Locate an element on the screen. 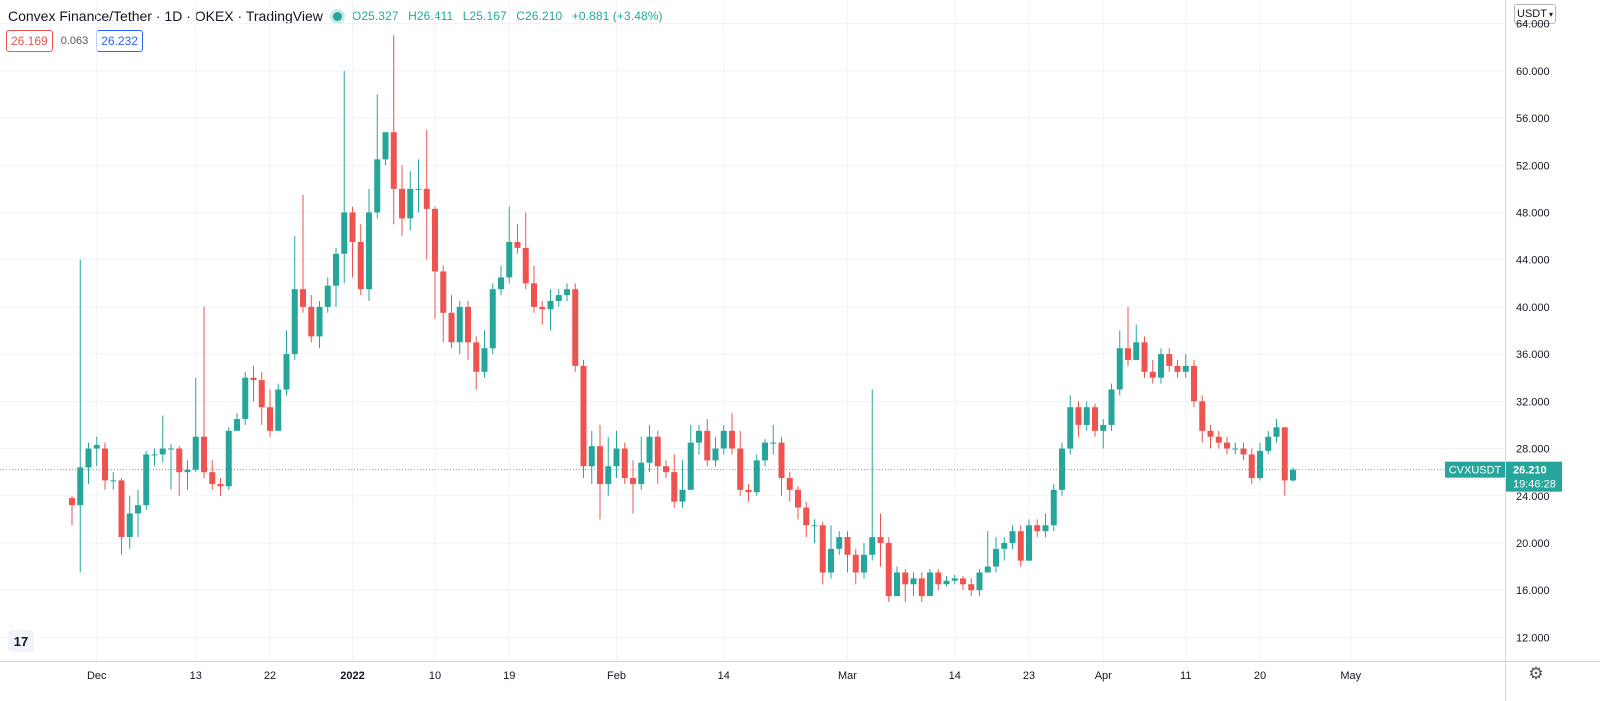  symbol-tag is located at coordinates (1475, 469).